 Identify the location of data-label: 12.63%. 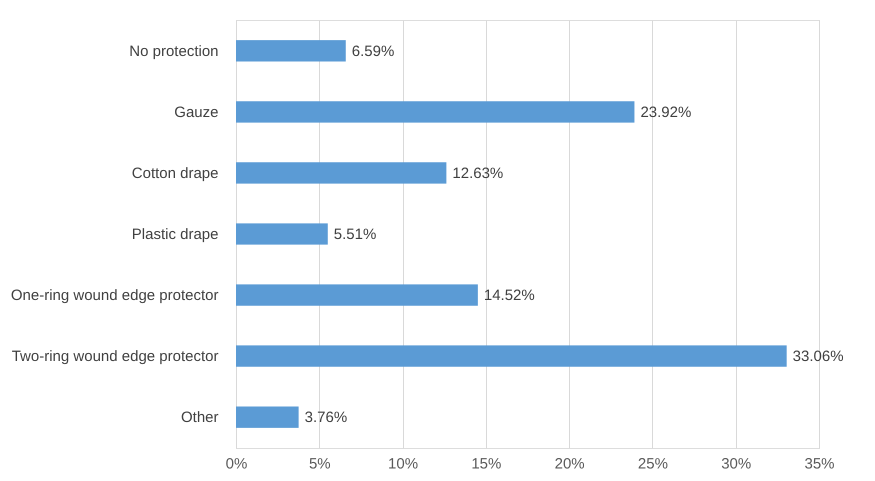
(478, 173).